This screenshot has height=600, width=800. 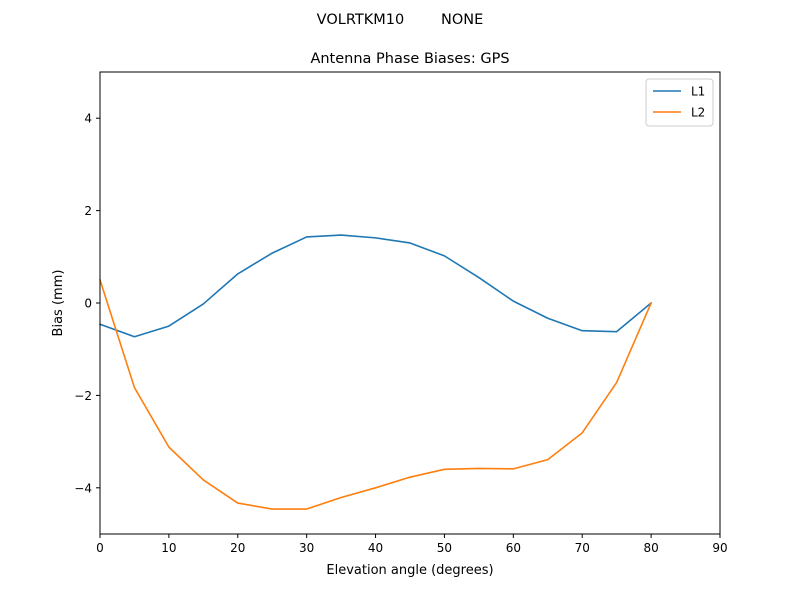 What do you see at coordinates (83, 488) in the screenshot?
I see `y-tick-label: −4` at bounding box center [83, 488].